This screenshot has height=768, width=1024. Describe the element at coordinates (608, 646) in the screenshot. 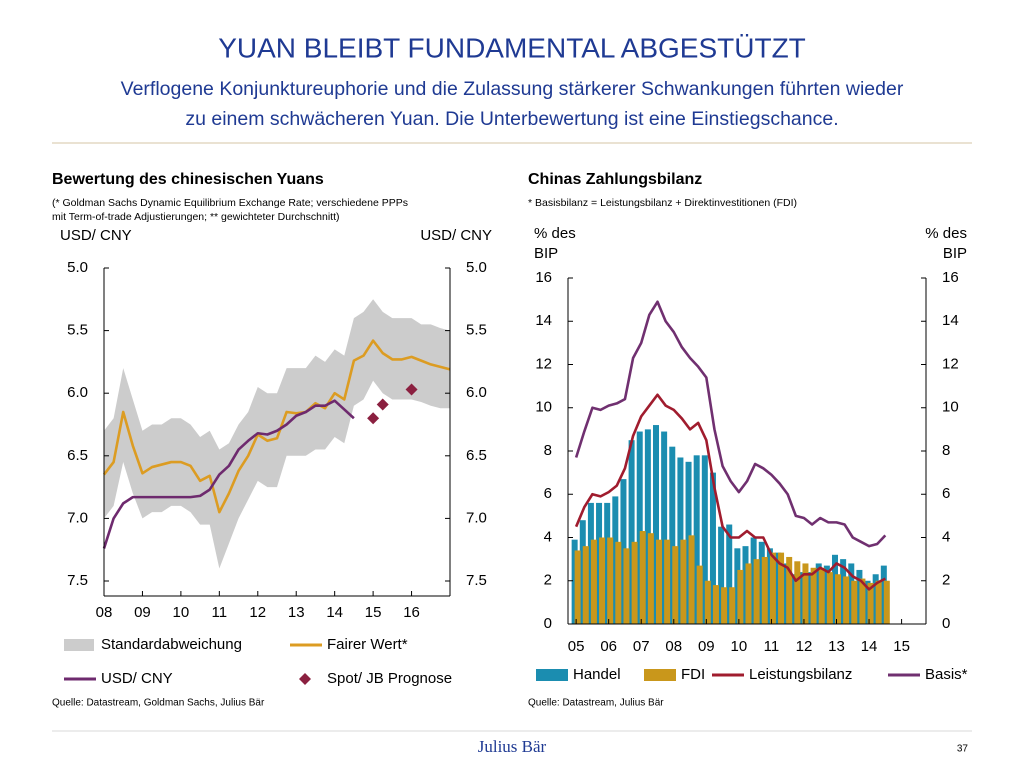

I see `x-tick-label: 06` at that location.